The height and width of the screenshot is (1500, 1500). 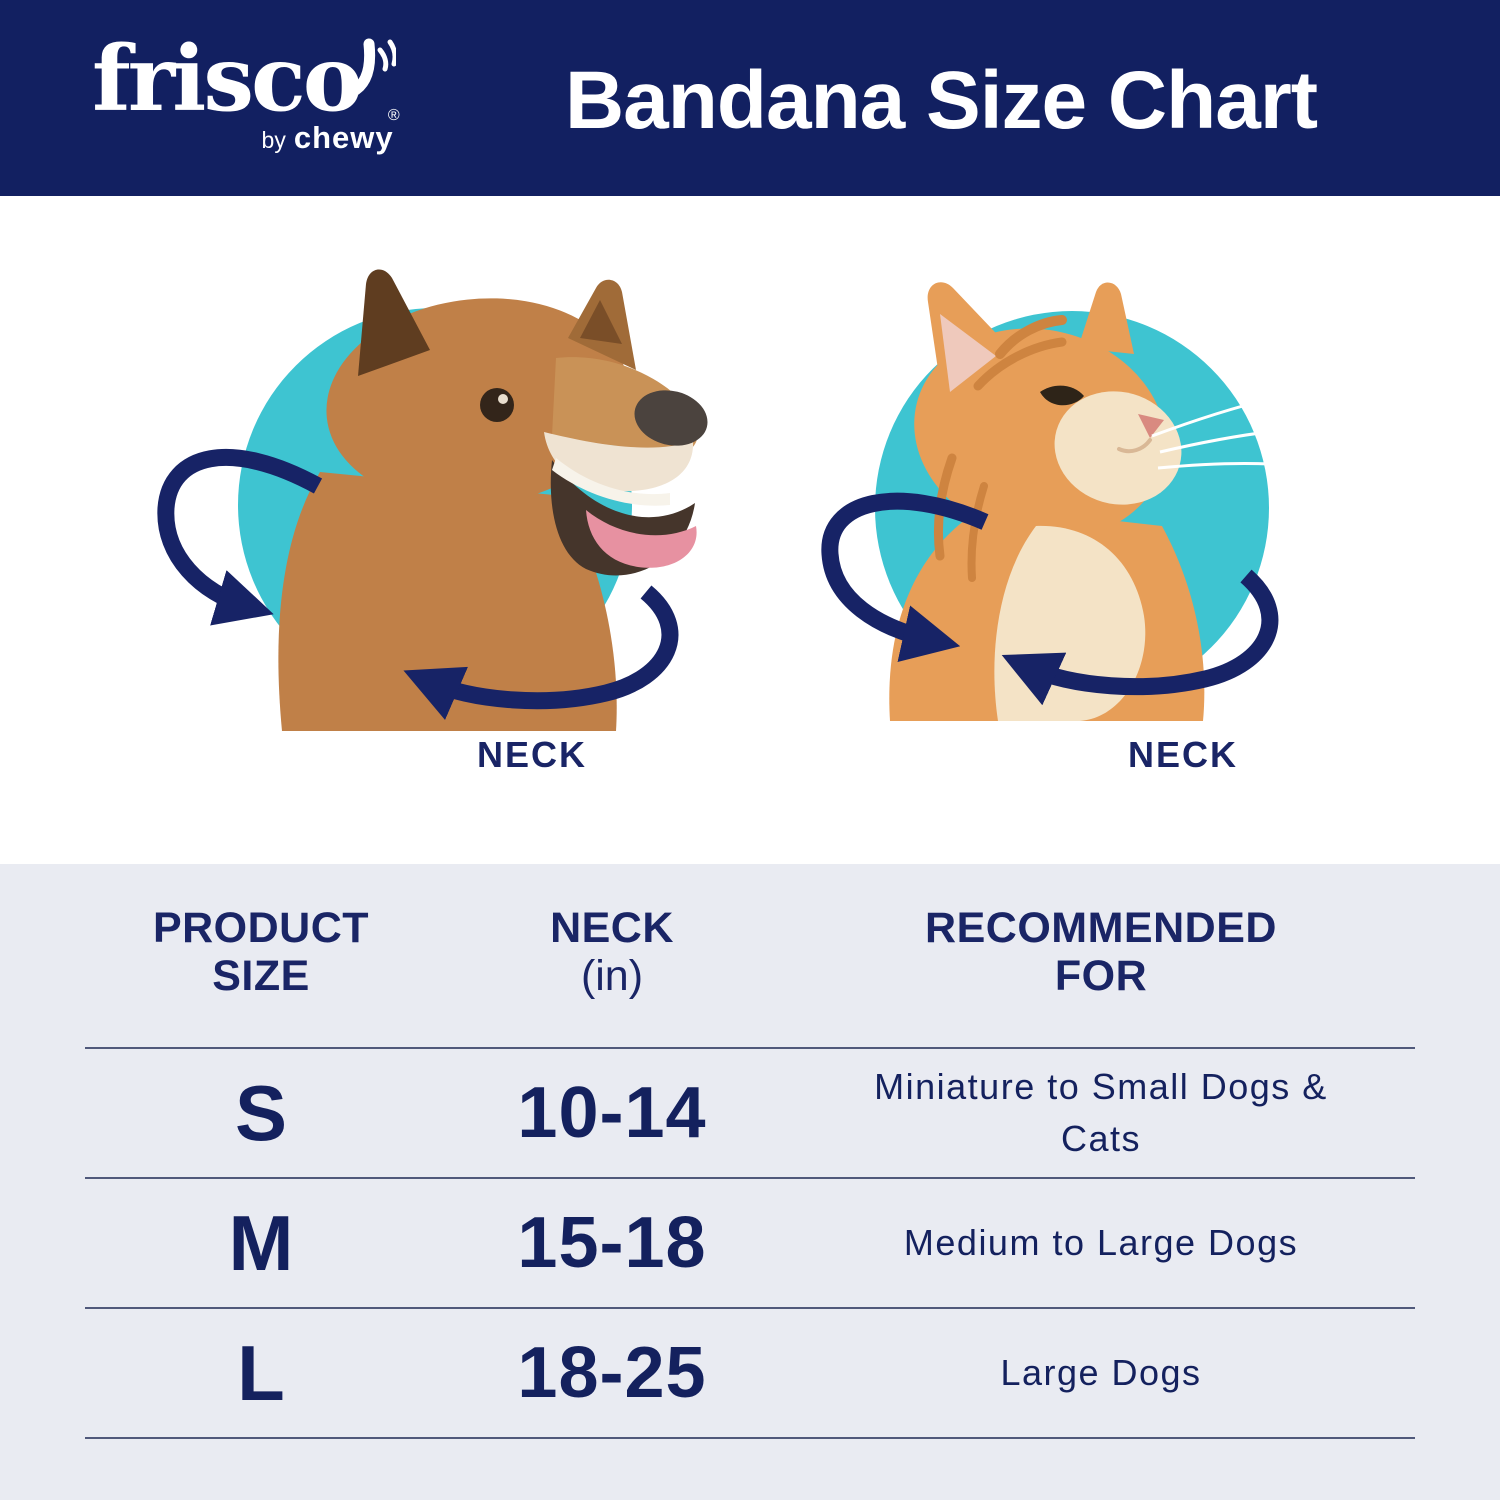 I want to click on column-header-neck-in: NECK (in), so click(x=612, y=952).